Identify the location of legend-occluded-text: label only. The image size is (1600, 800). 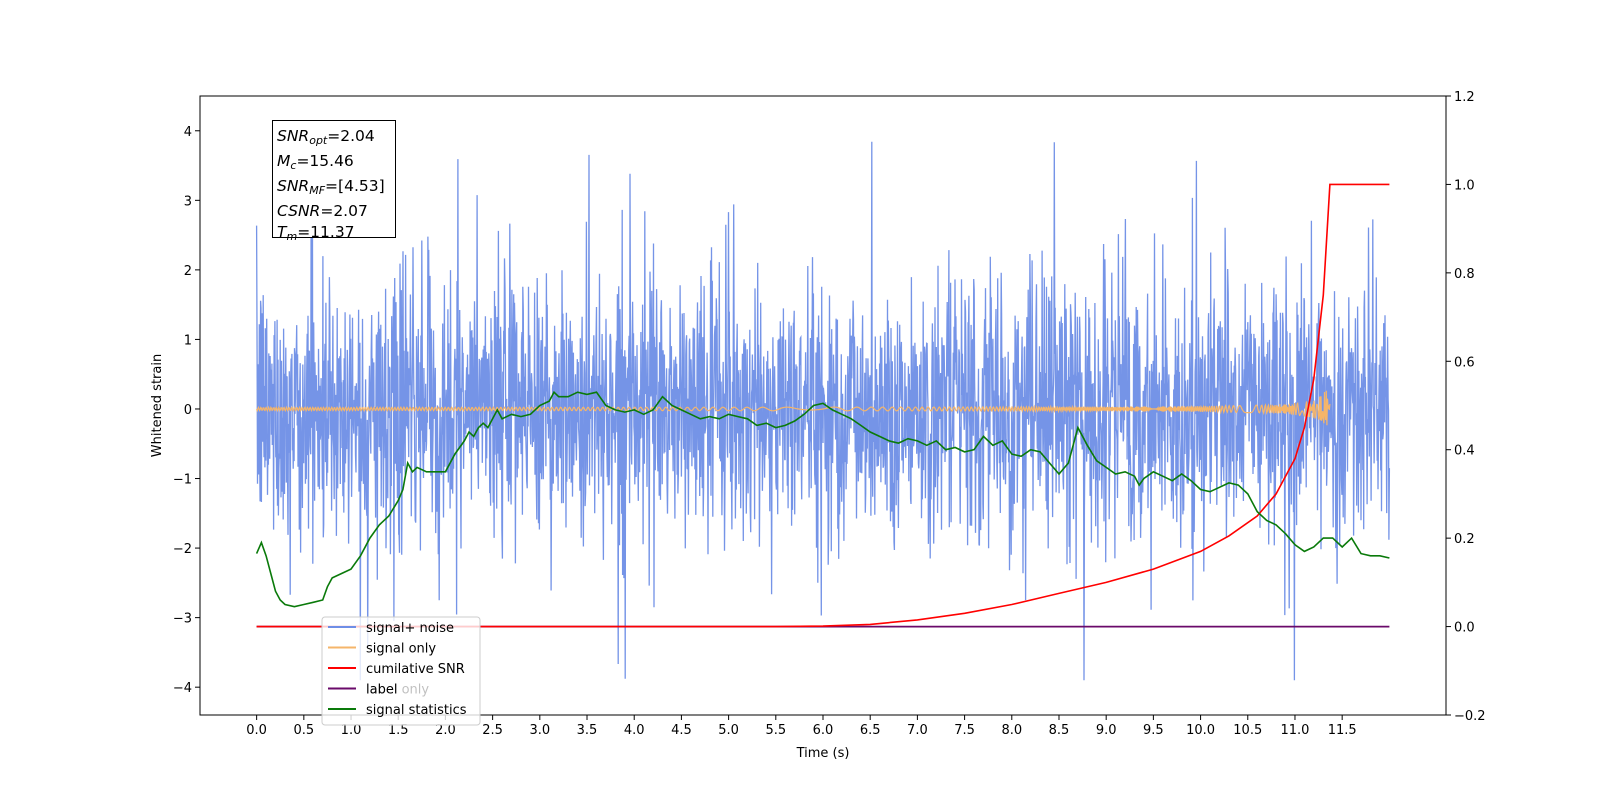
(397, 690).